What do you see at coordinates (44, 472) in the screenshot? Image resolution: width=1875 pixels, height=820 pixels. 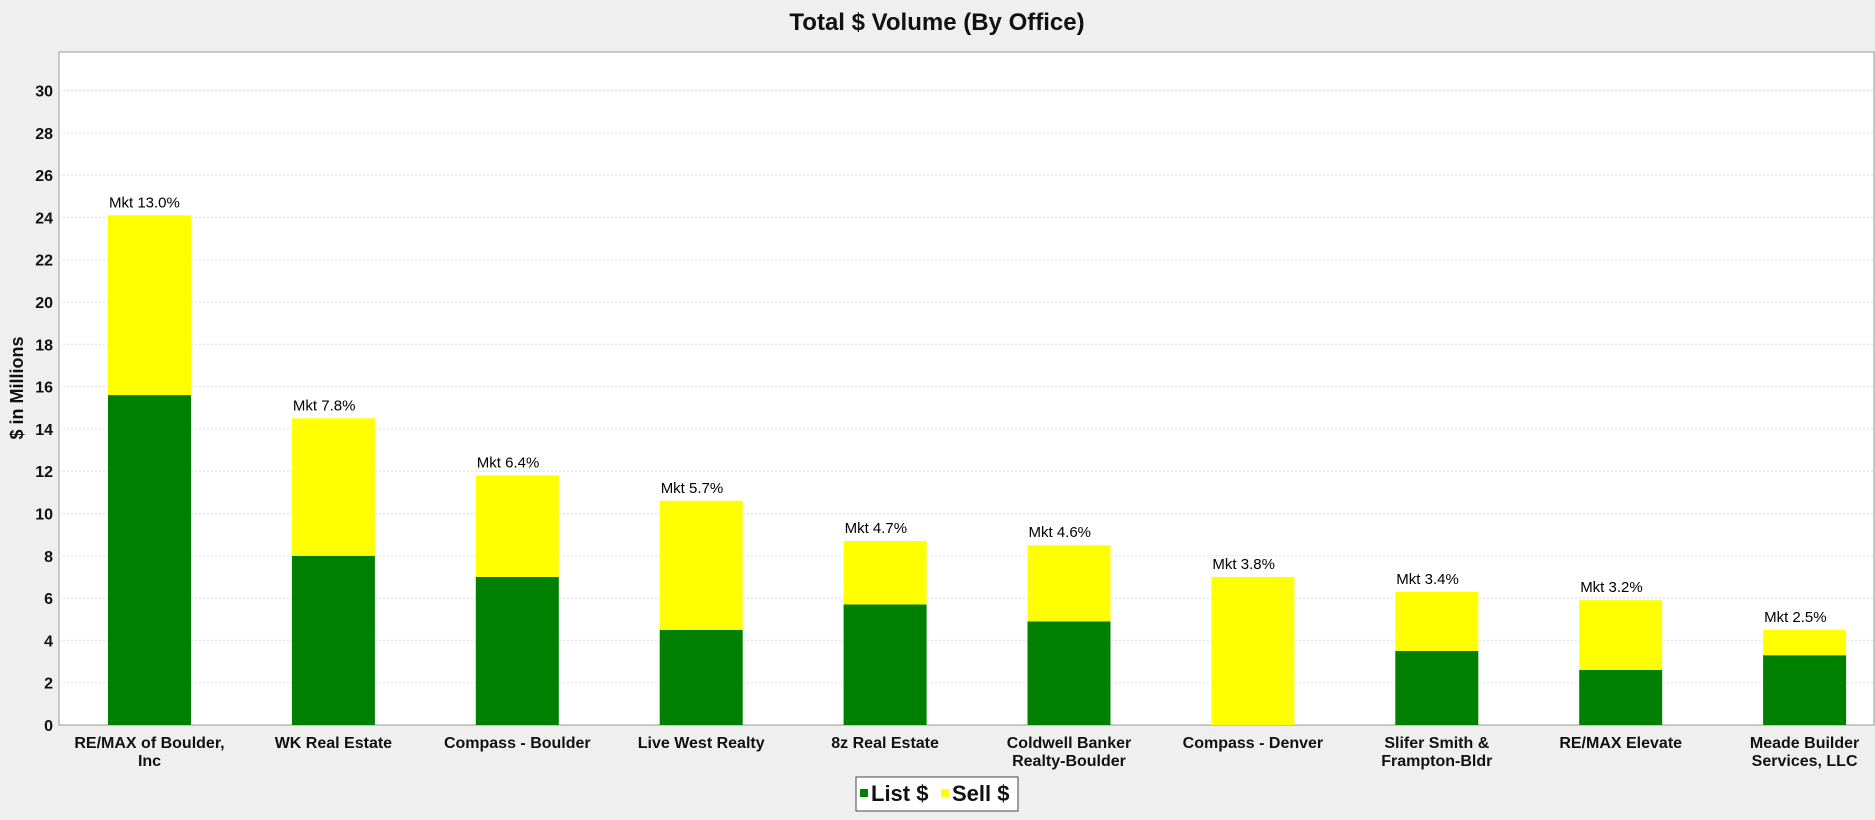 I see `y-tick-label: 12` at bounding box center [44, 472].